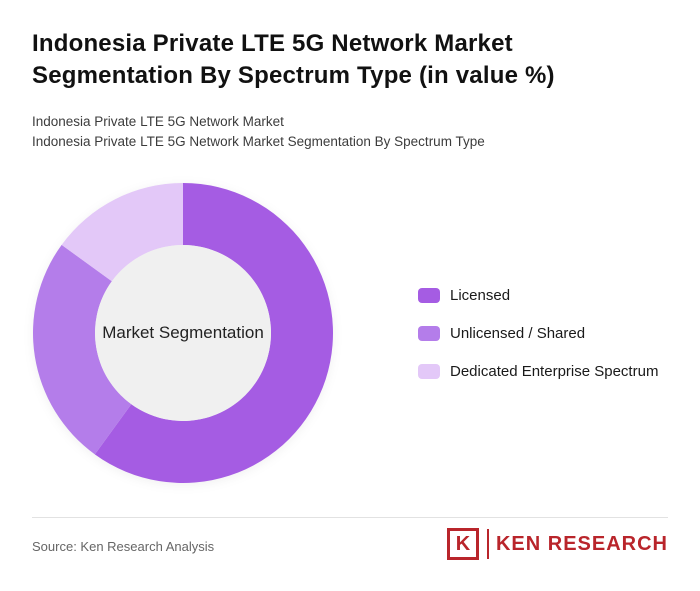 Image resolution: width=700 pixels, height=591 pixels. I want to click on chart-subtitle-market: Indonesia Private LTE 5G Network Market, so click(158, 121).